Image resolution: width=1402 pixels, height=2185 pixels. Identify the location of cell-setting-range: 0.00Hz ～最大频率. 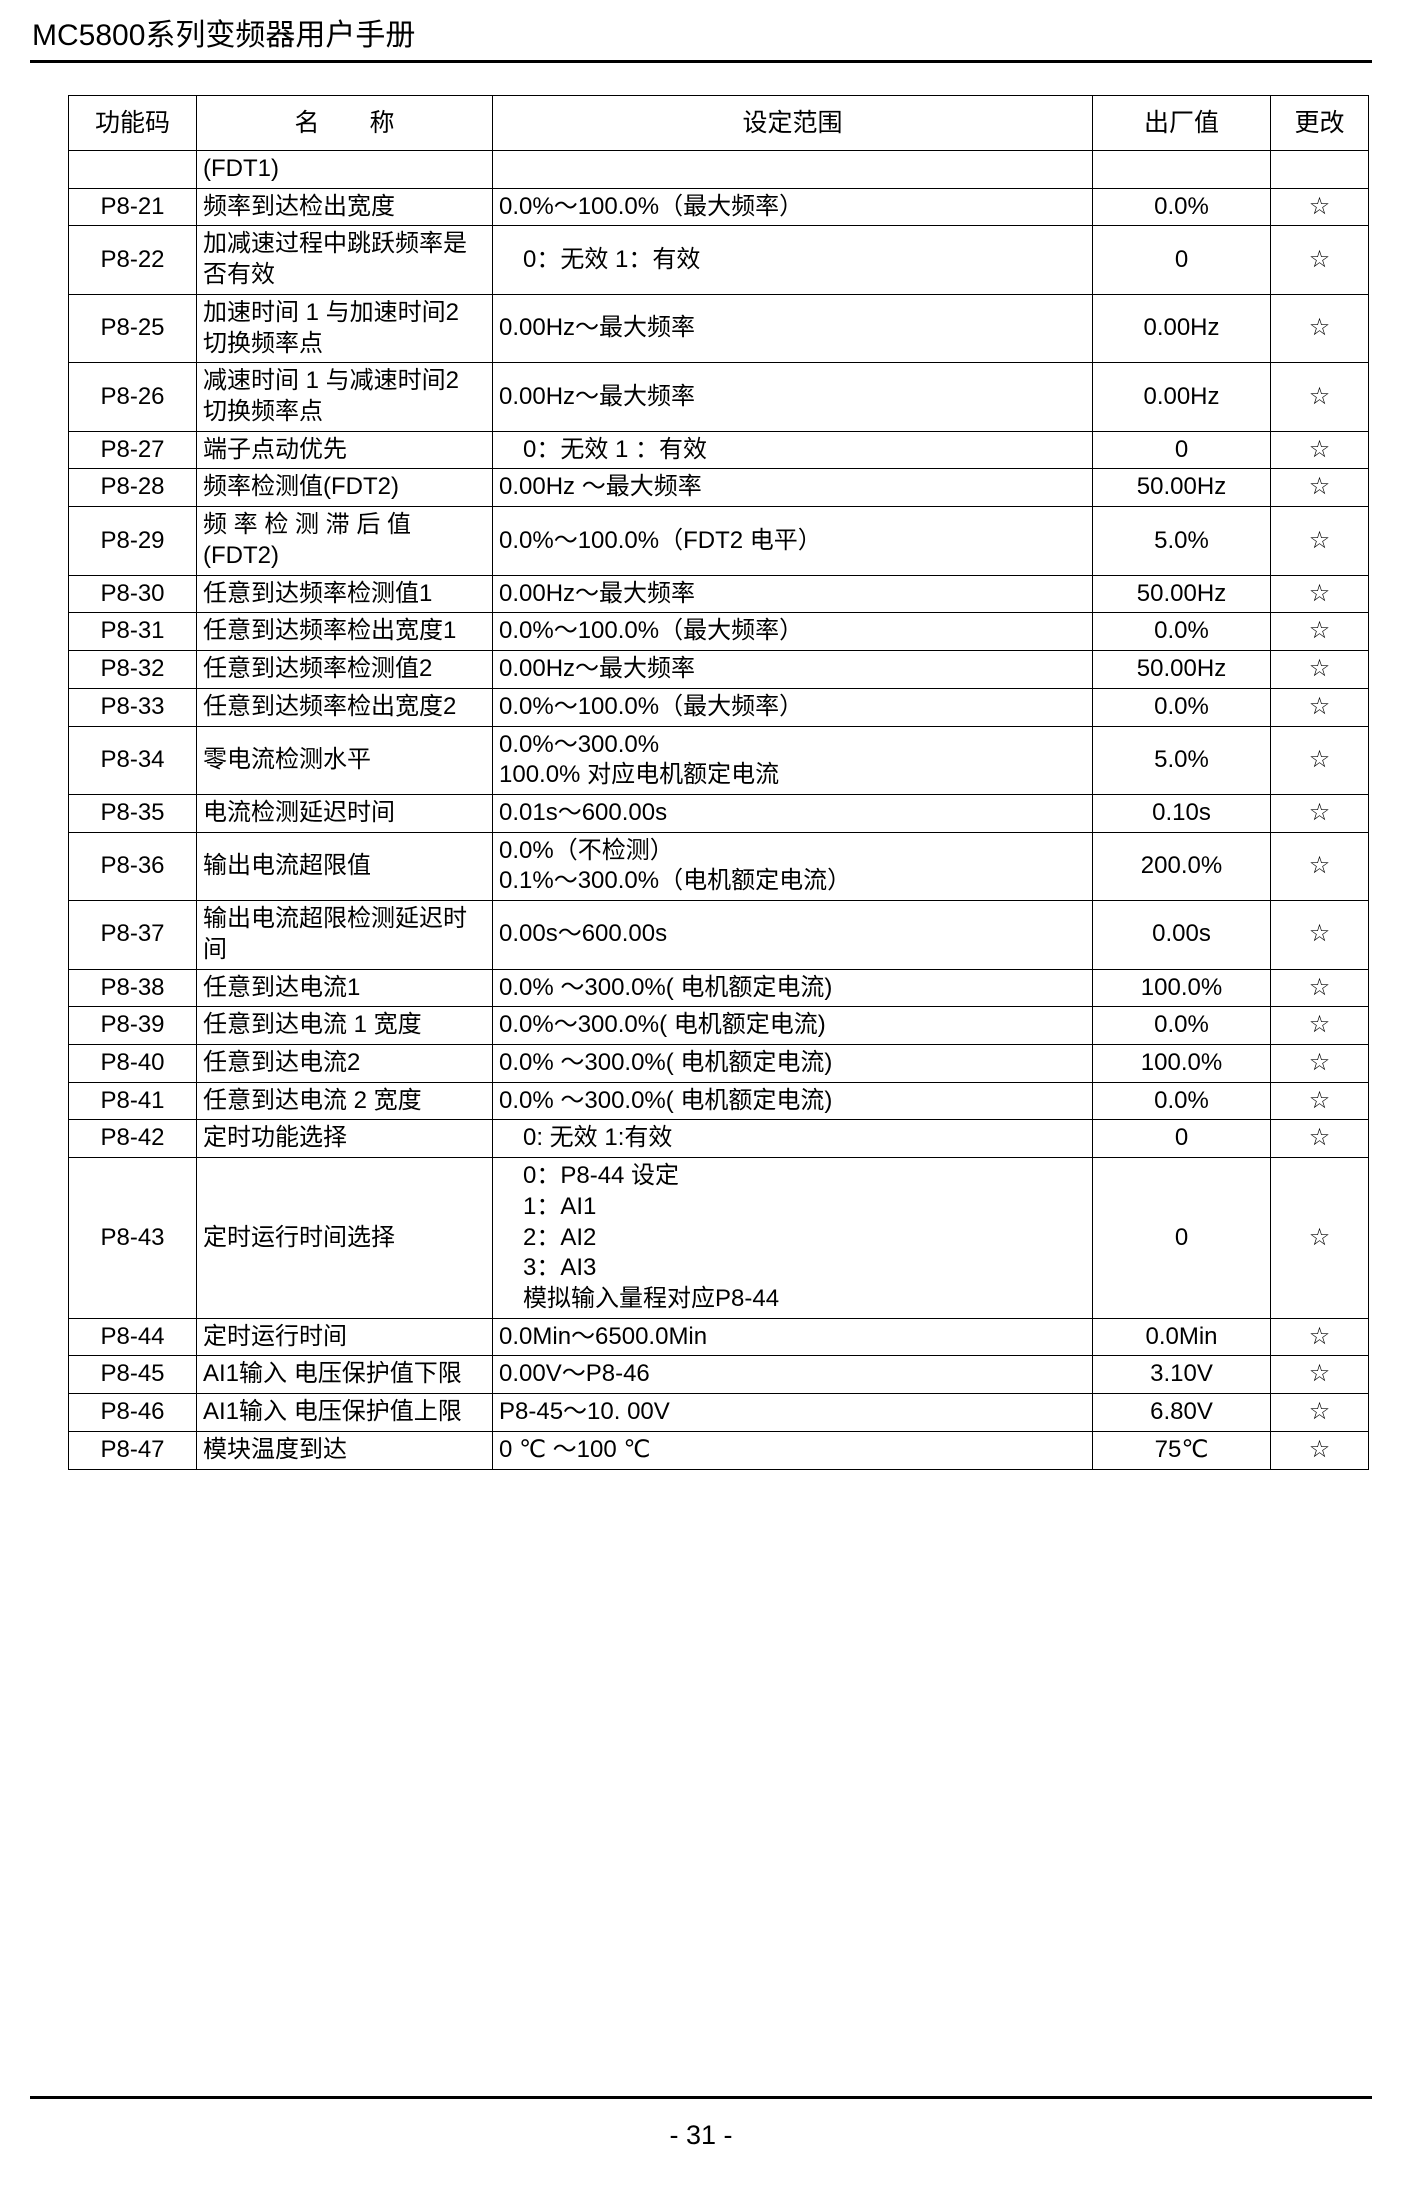
(792, 488).